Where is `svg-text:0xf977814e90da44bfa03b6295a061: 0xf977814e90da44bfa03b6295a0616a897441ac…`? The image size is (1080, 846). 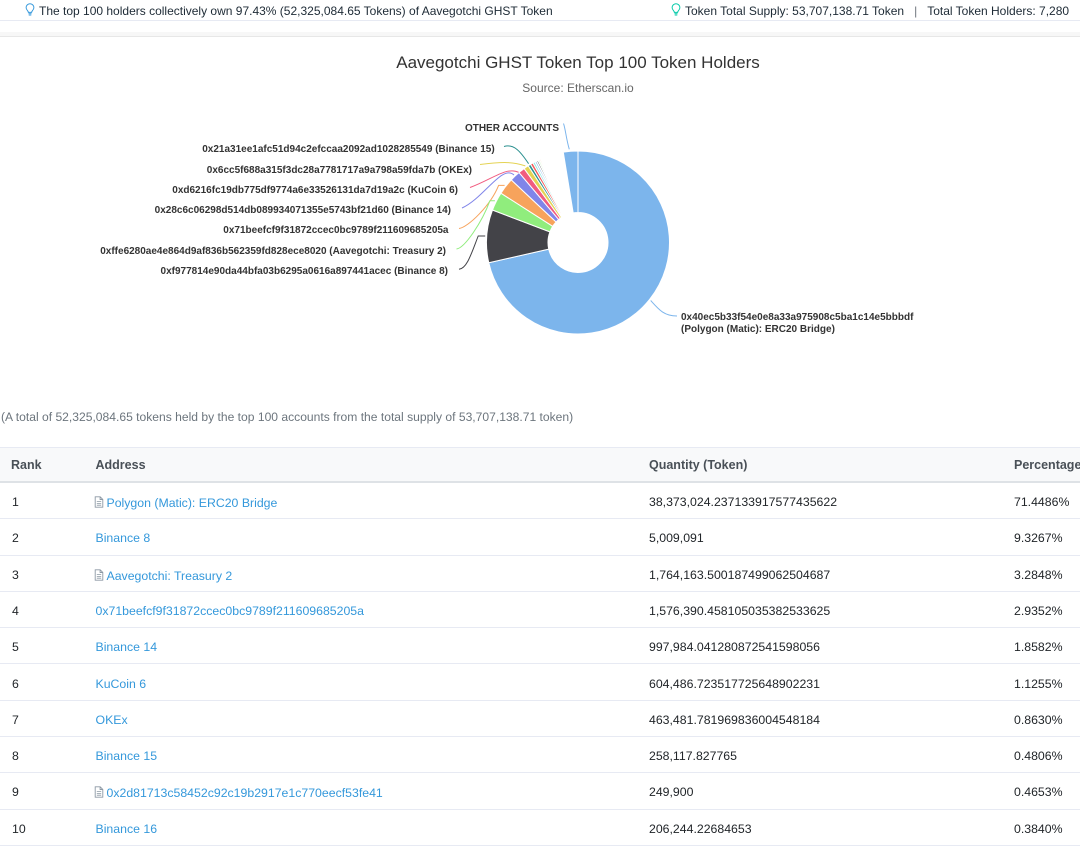
svg-text:0xf977814e90da44bfa03b6295a061: 0xf977814e90da44bfa03b6295a0616a897441ac… is located at coordinates (304, 271).